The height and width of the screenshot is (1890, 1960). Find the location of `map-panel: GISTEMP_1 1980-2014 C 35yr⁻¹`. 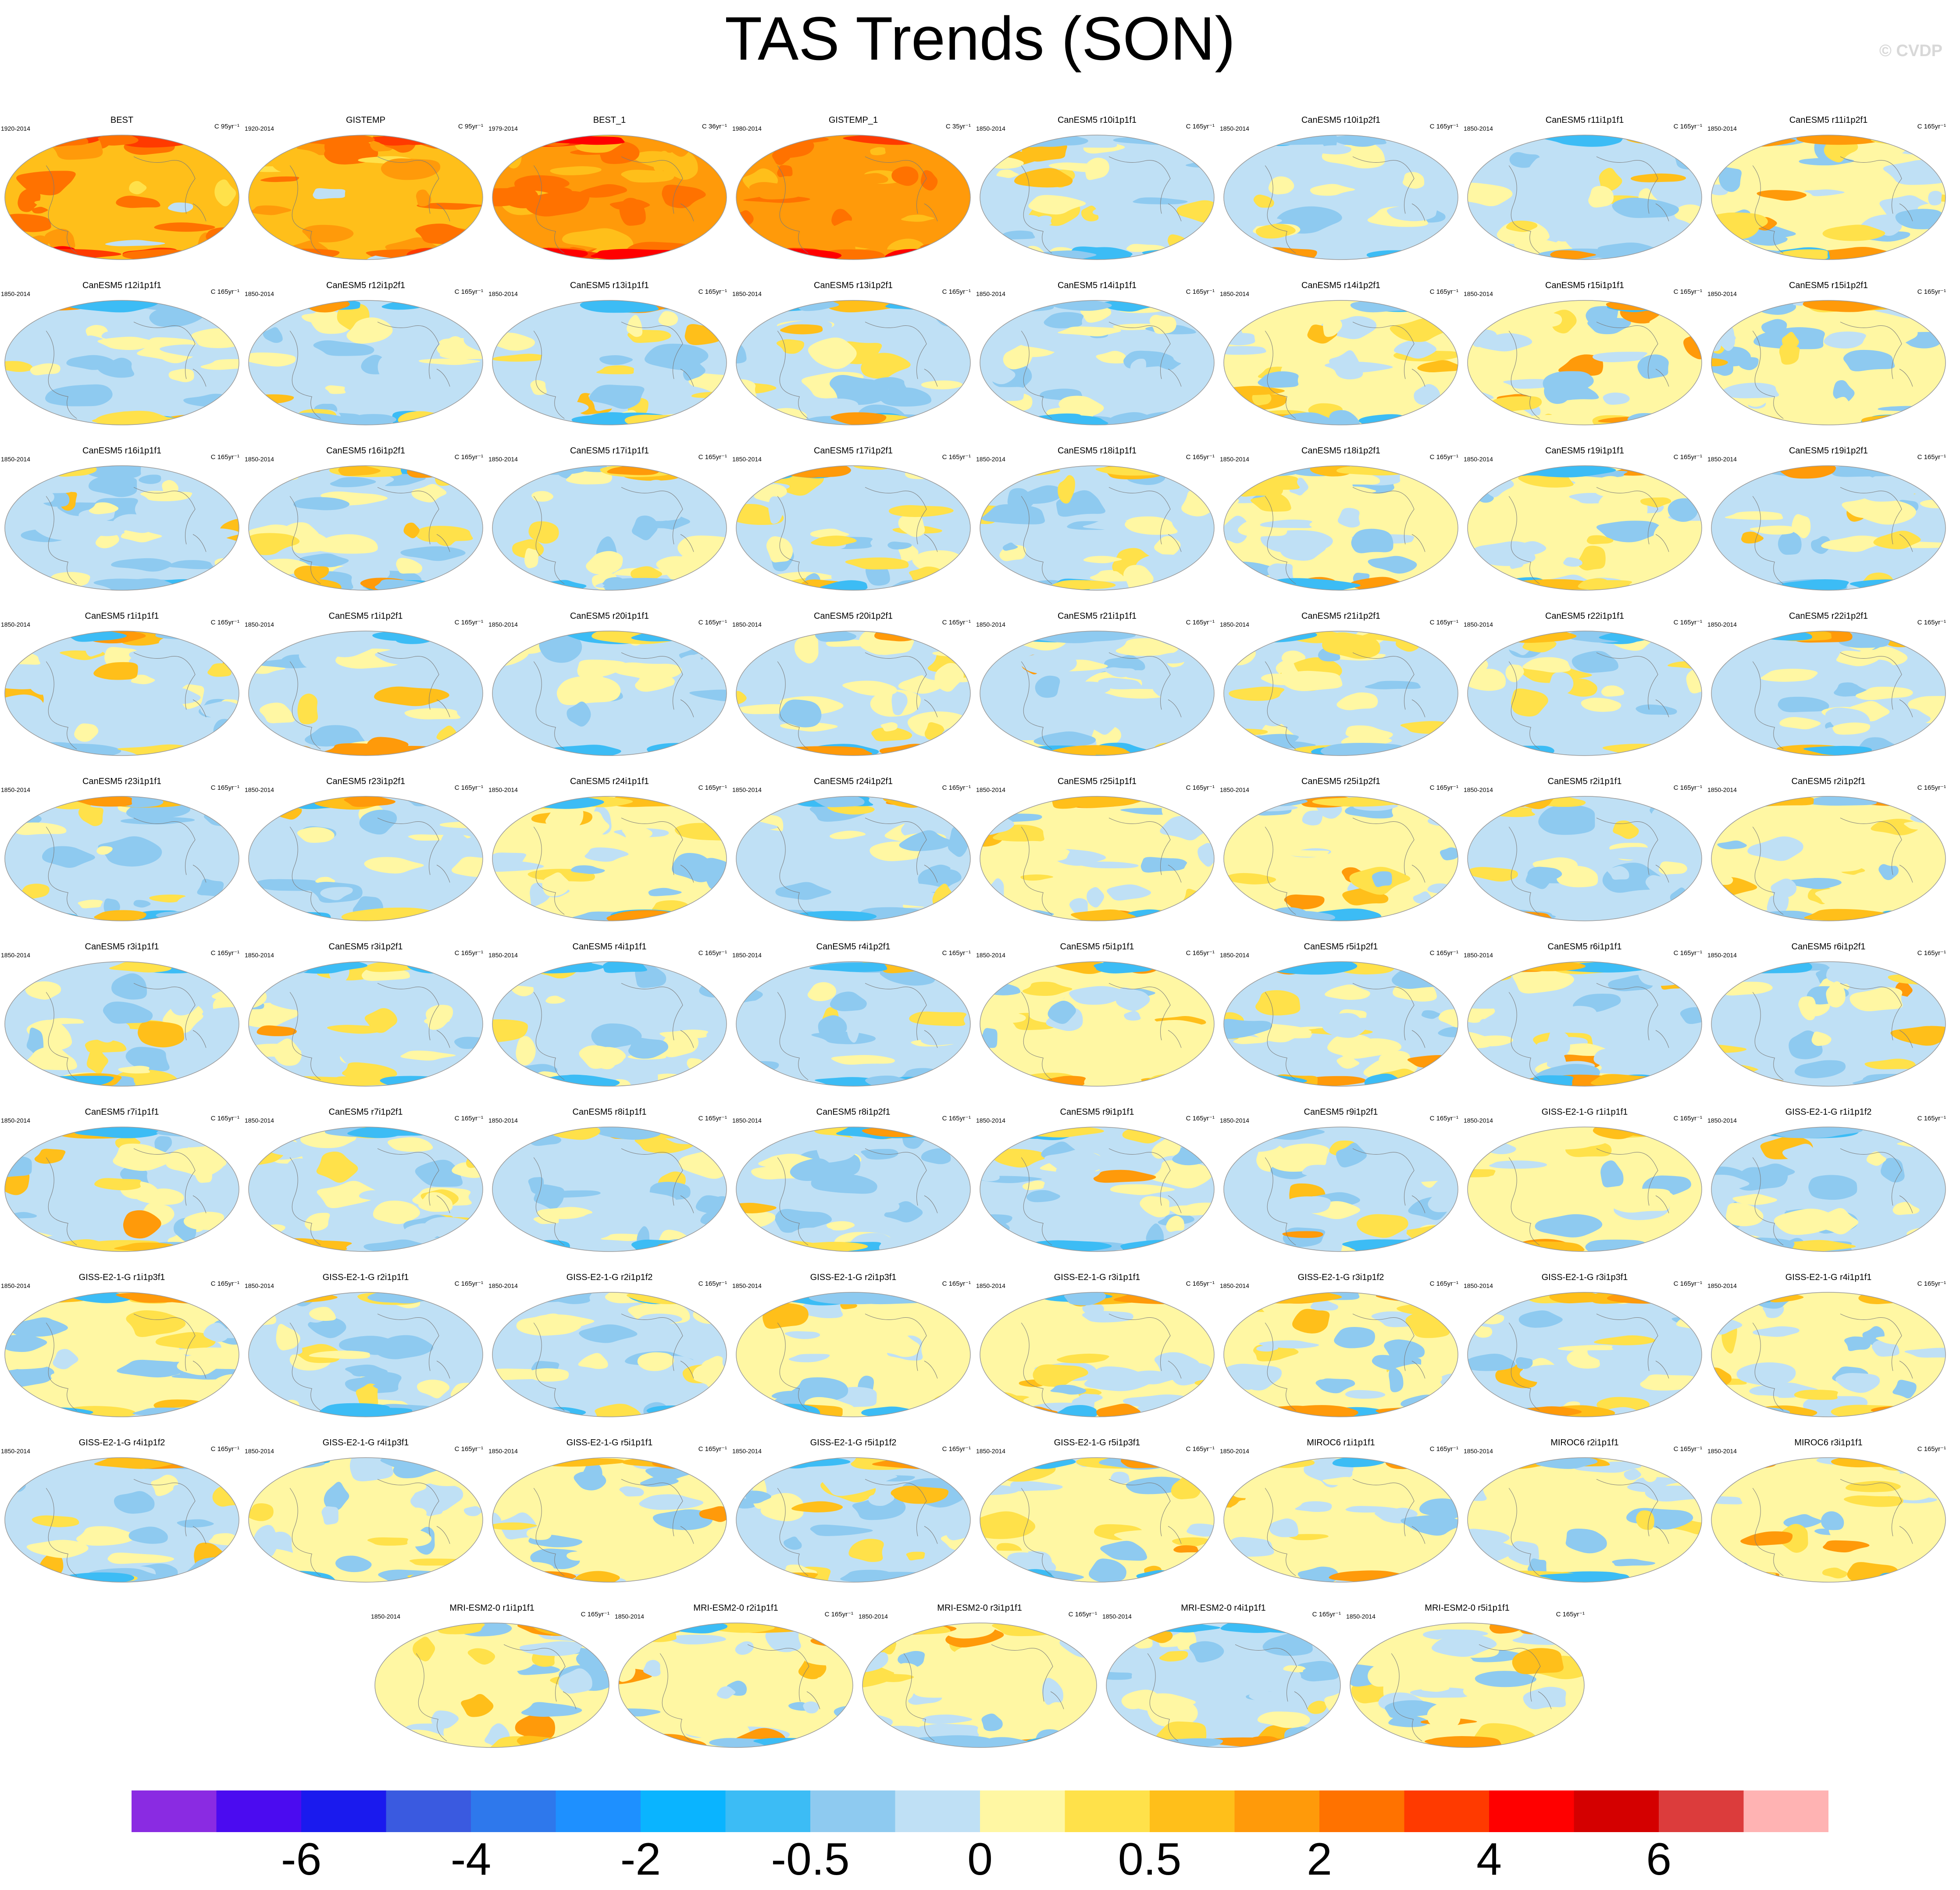

map-panel: GISTEMP_1 1980-2014 C 35yr⁻¹ is located at coordinates (853, 191).